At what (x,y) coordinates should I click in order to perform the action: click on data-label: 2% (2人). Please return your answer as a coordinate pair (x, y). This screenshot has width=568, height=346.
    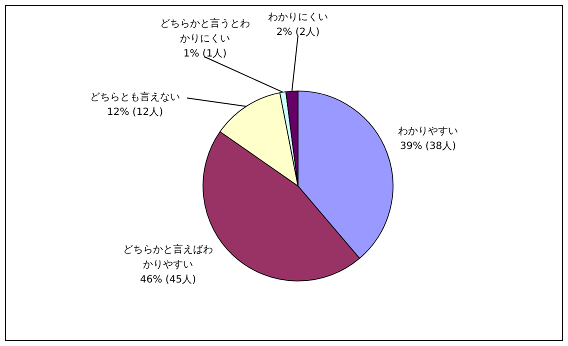
    Looking at the image, I should click on (298, 32).